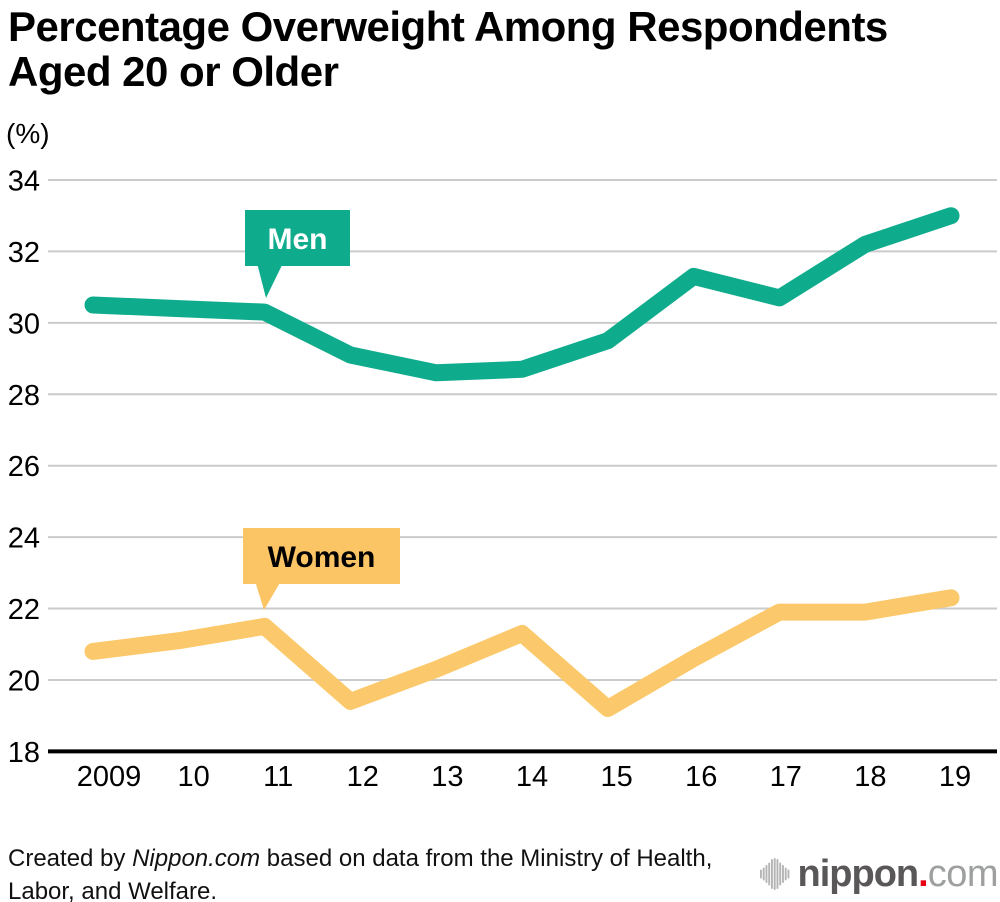  Describe the element at coordinates (701, 777) in the screenshot. I see `x-tick-label: 16` at that location.